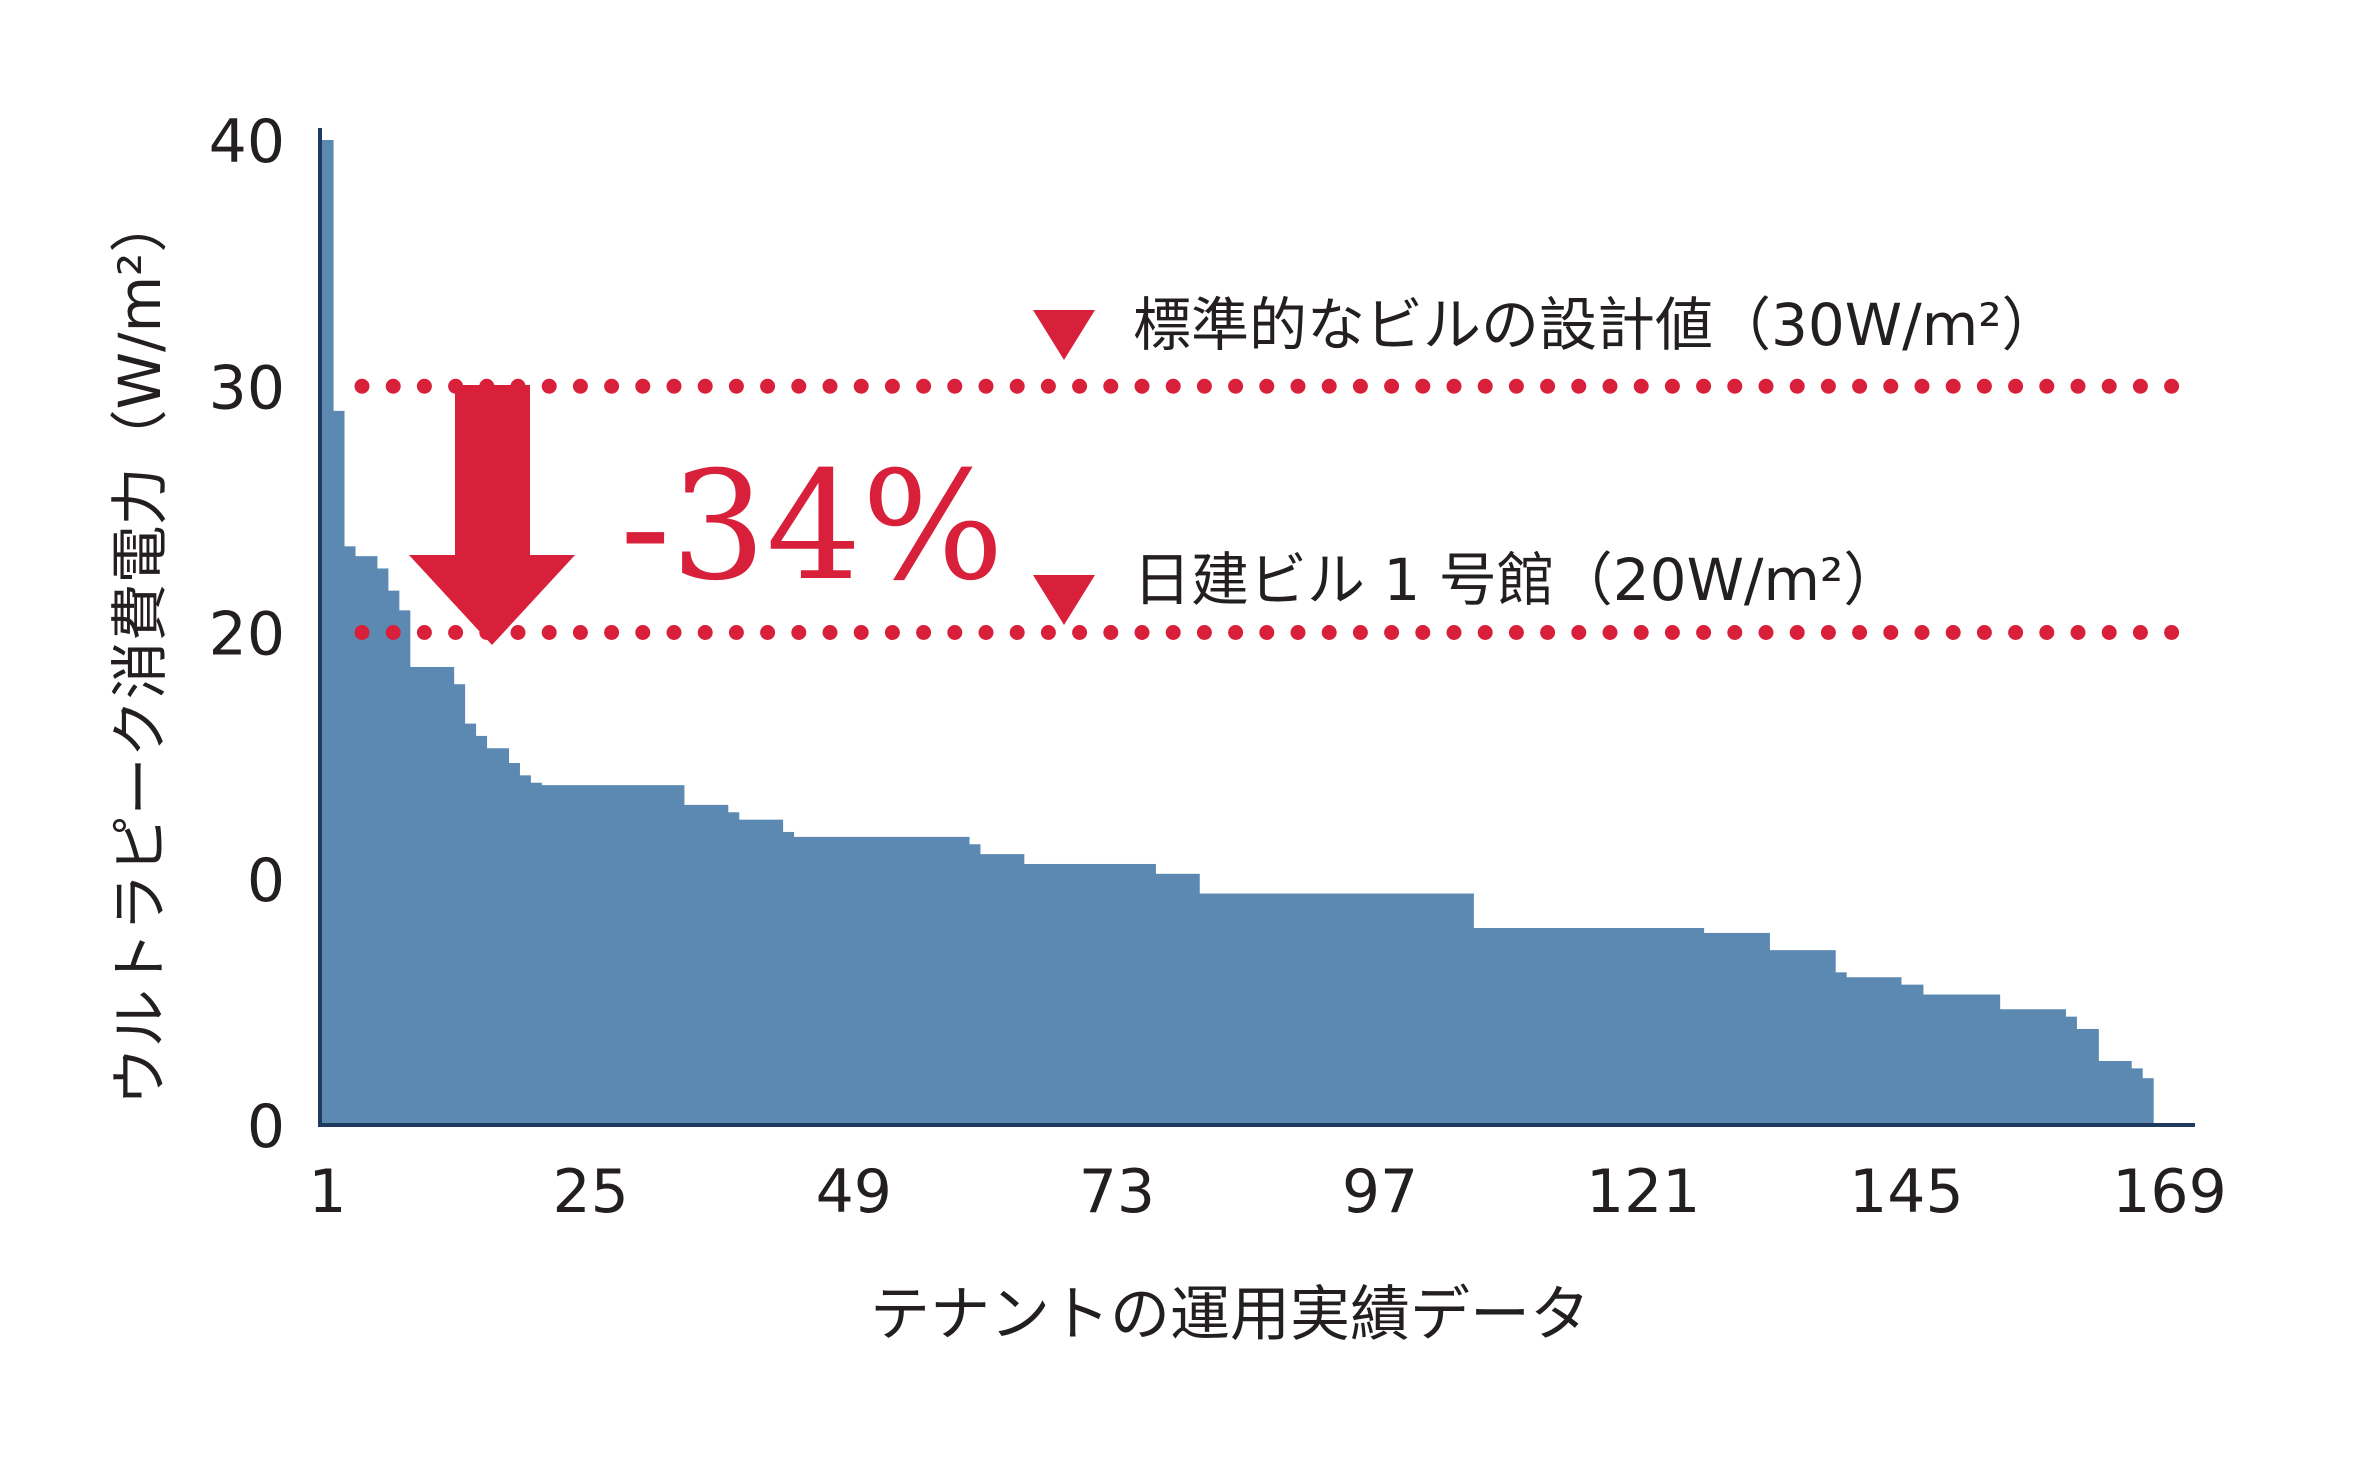  What do you see at coordinates (327, 1192) in the screenshot?
I see `x-tick-label: 1` at bounding box center [327, 1192].